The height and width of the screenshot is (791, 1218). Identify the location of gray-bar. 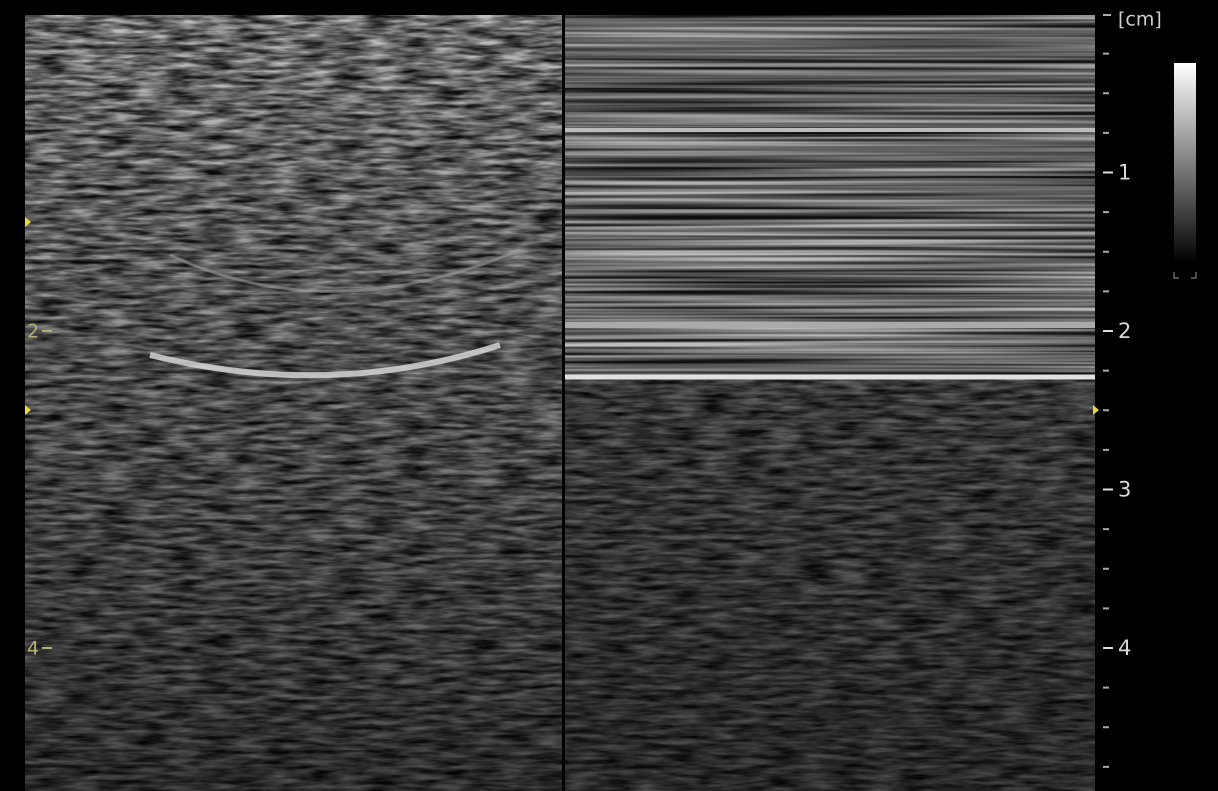
(1185, 163).